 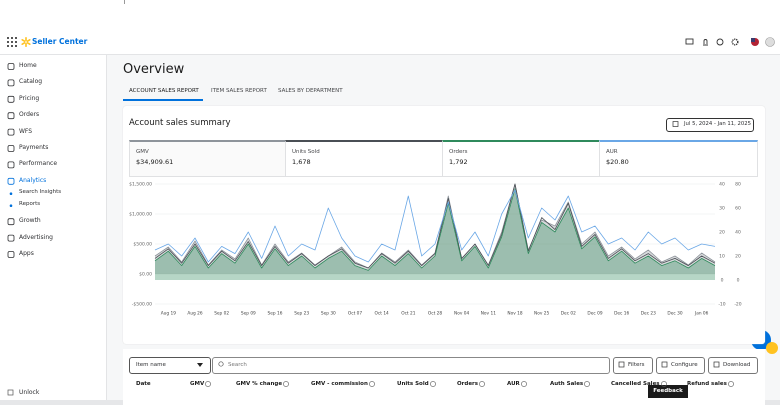 I want to click on nav-item: WFS, so click(x=25, y=131).